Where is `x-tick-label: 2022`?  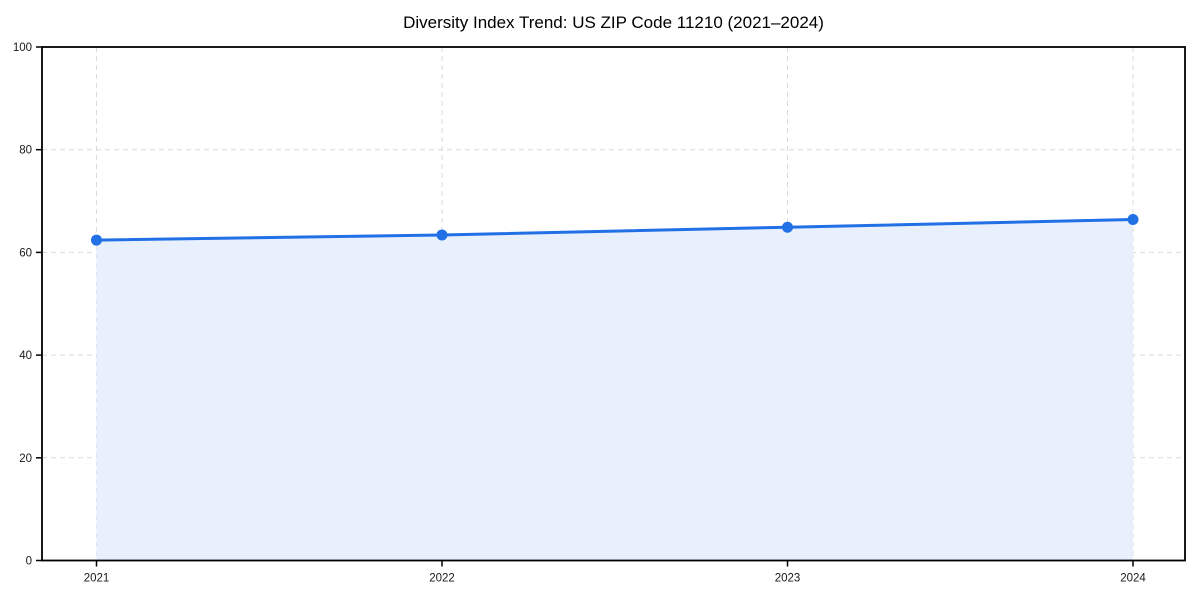 x-tick-label: 2022 is located at coordinates (442, 579).